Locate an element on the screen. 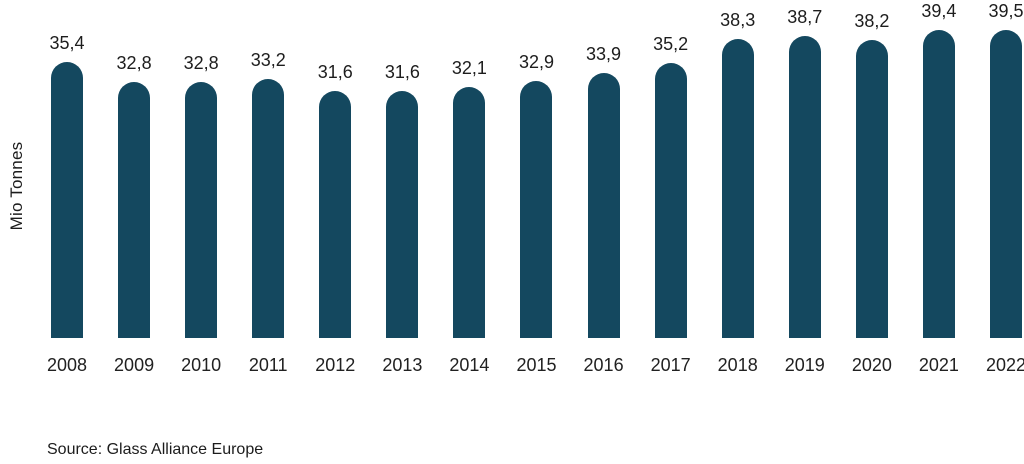 This screenshot has height=464, width=1024. x-axis-tick-label: 2010 is located at coordinates (201, 365).